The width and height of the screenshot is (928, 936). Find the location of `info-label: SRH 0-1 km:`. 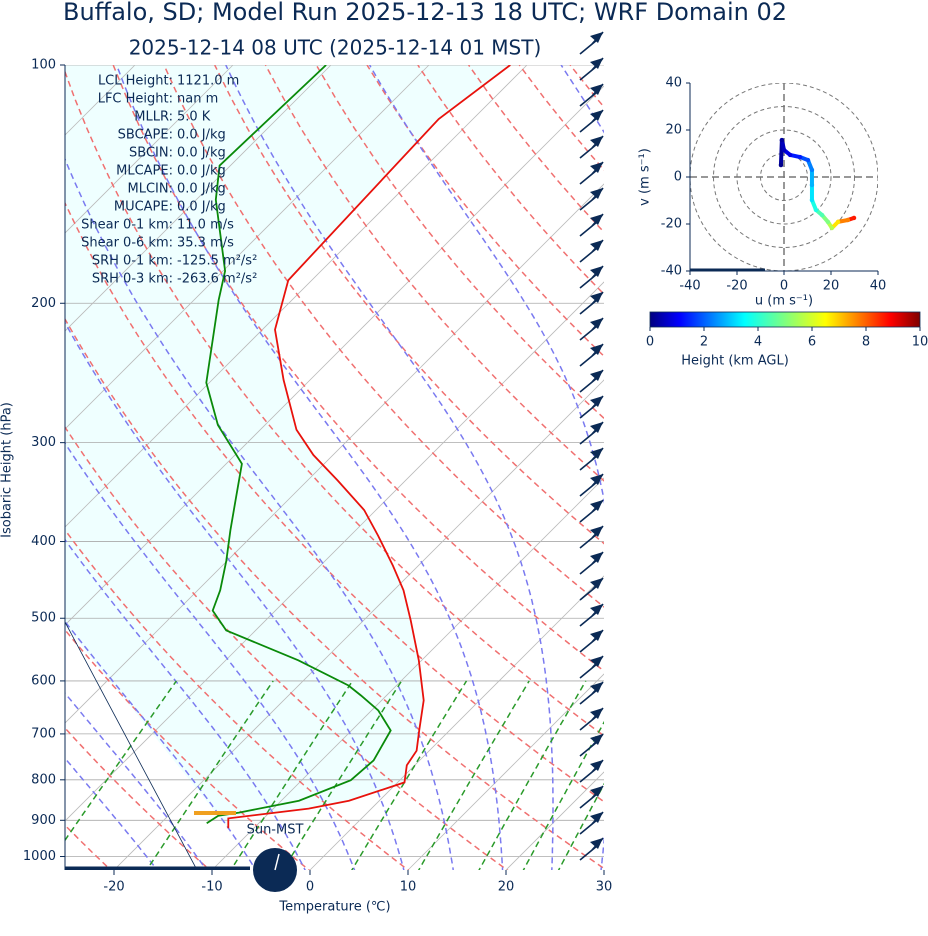

info-label: SRH 0-1 km: is located at coordinates (132, 261).